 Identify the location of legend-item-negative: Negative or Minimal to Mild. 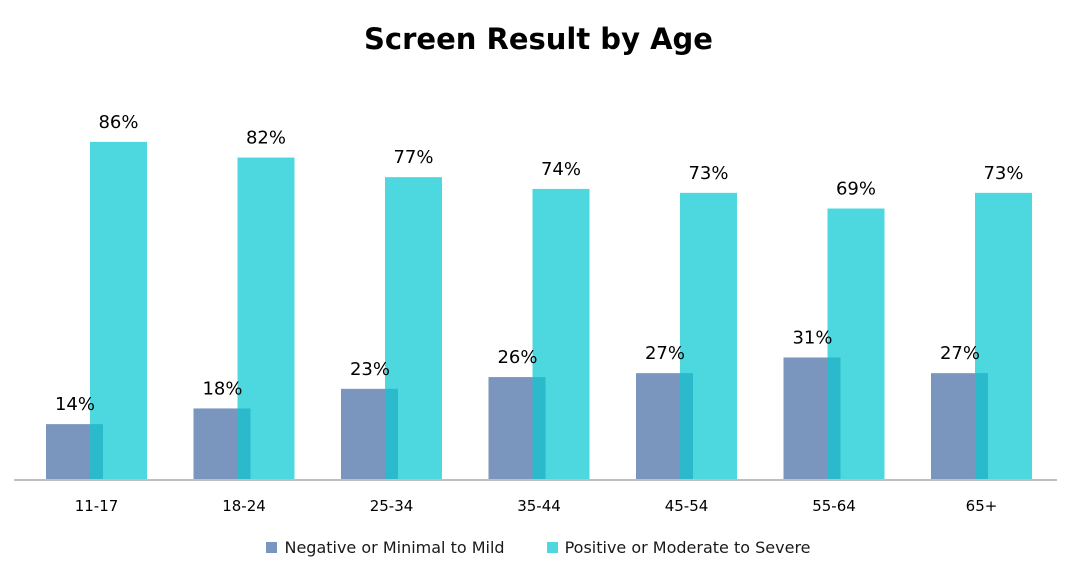
(385, 547).